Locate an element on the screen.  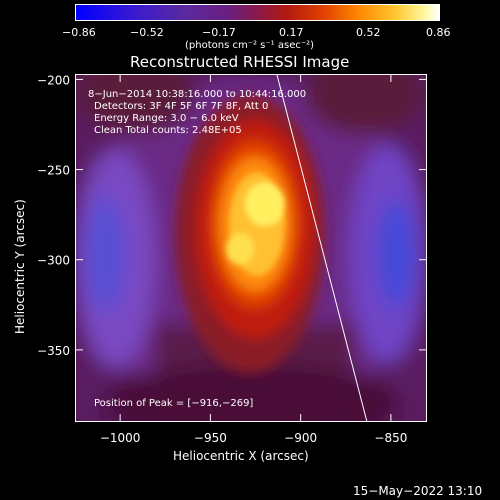
colorbar-tick: 0.86 is located at coordinates (438, 32).